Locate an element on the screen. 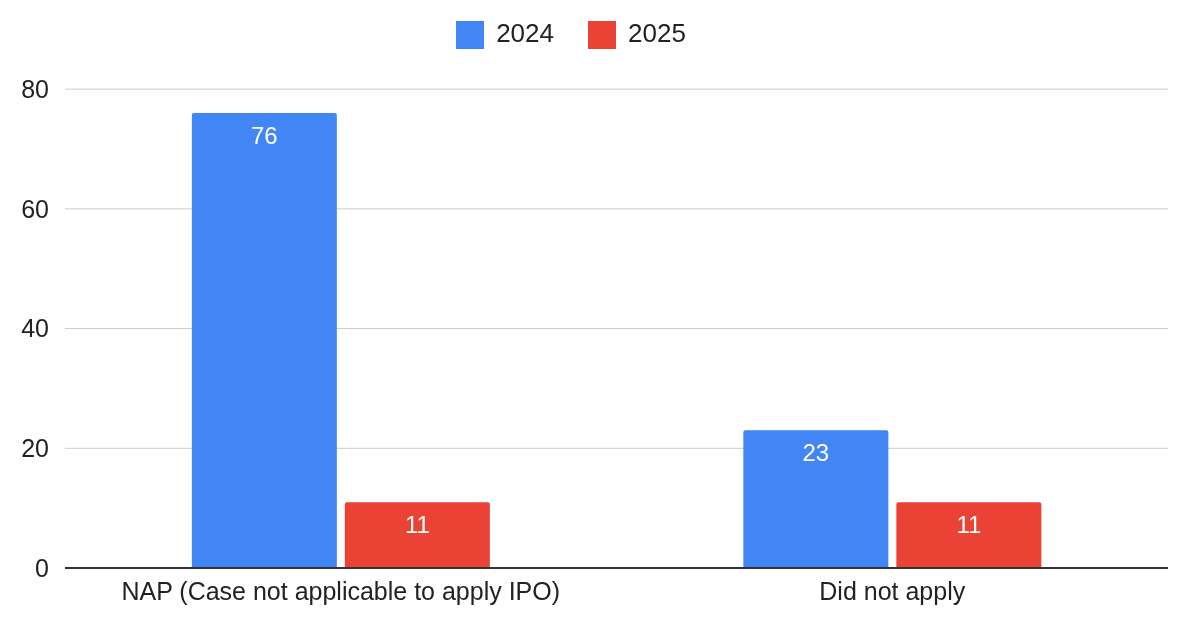  y-tick-label: 80 is located at coordinates (35, 89).